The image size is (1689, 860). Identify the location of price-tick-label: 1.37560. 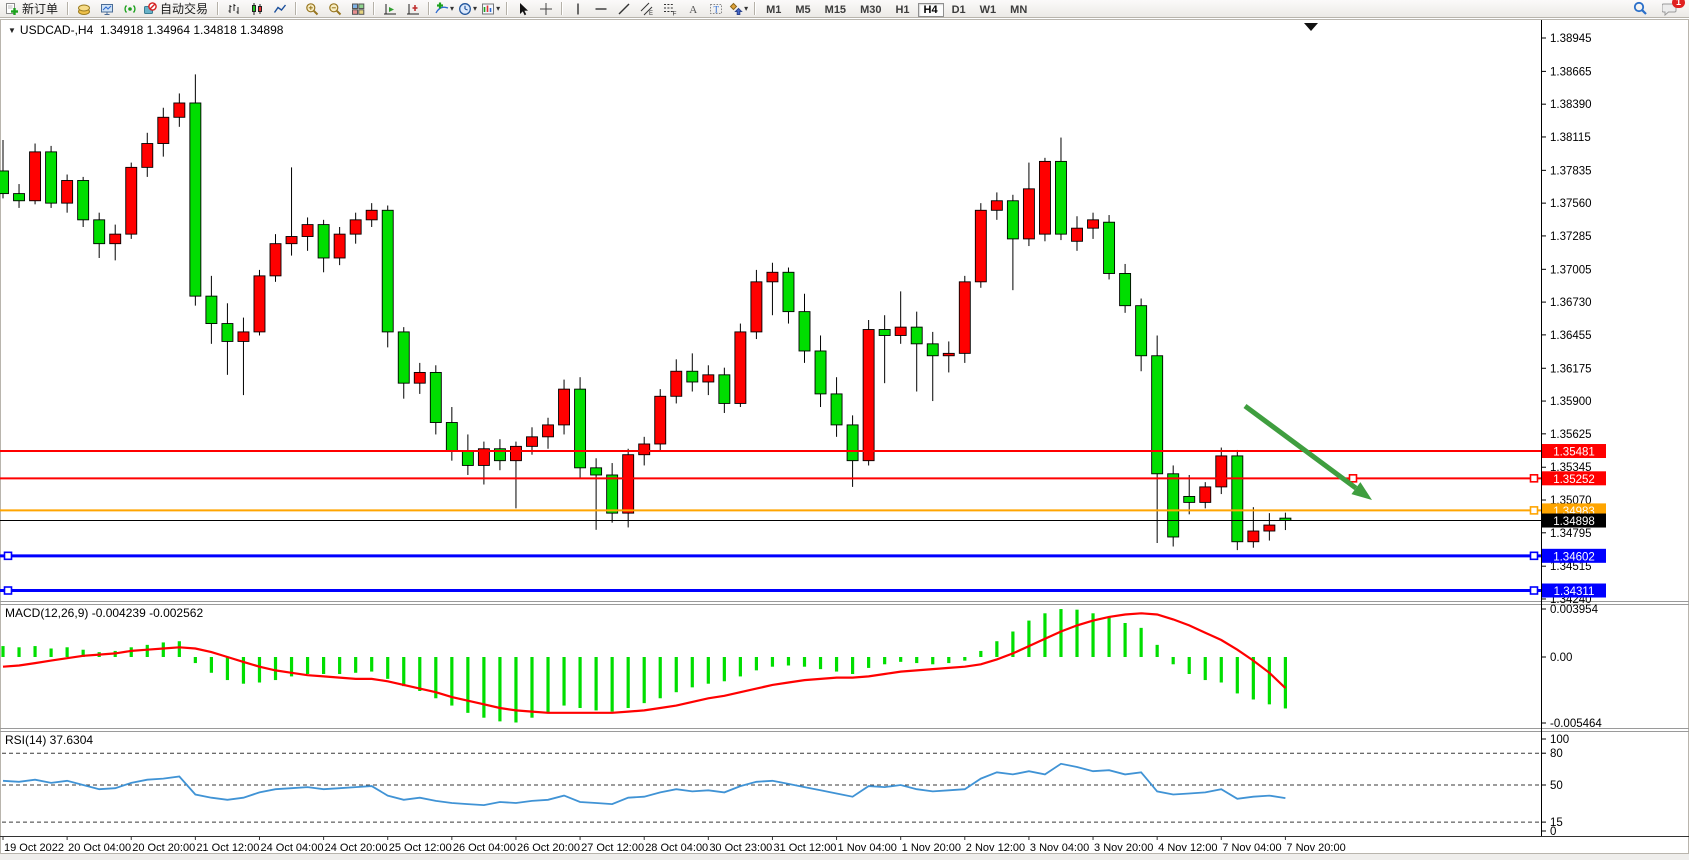
(1571, 204).